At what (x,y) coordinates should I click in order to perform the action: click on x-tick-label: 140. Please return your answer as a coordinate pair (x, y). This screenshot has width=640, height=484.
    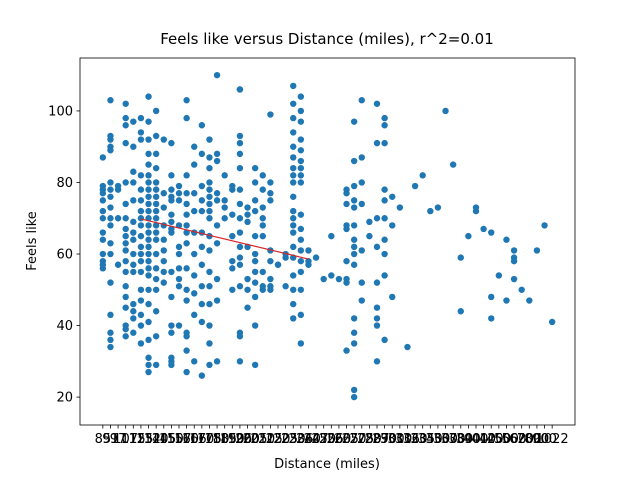
    Looking at the image, I should click on (156, 439).